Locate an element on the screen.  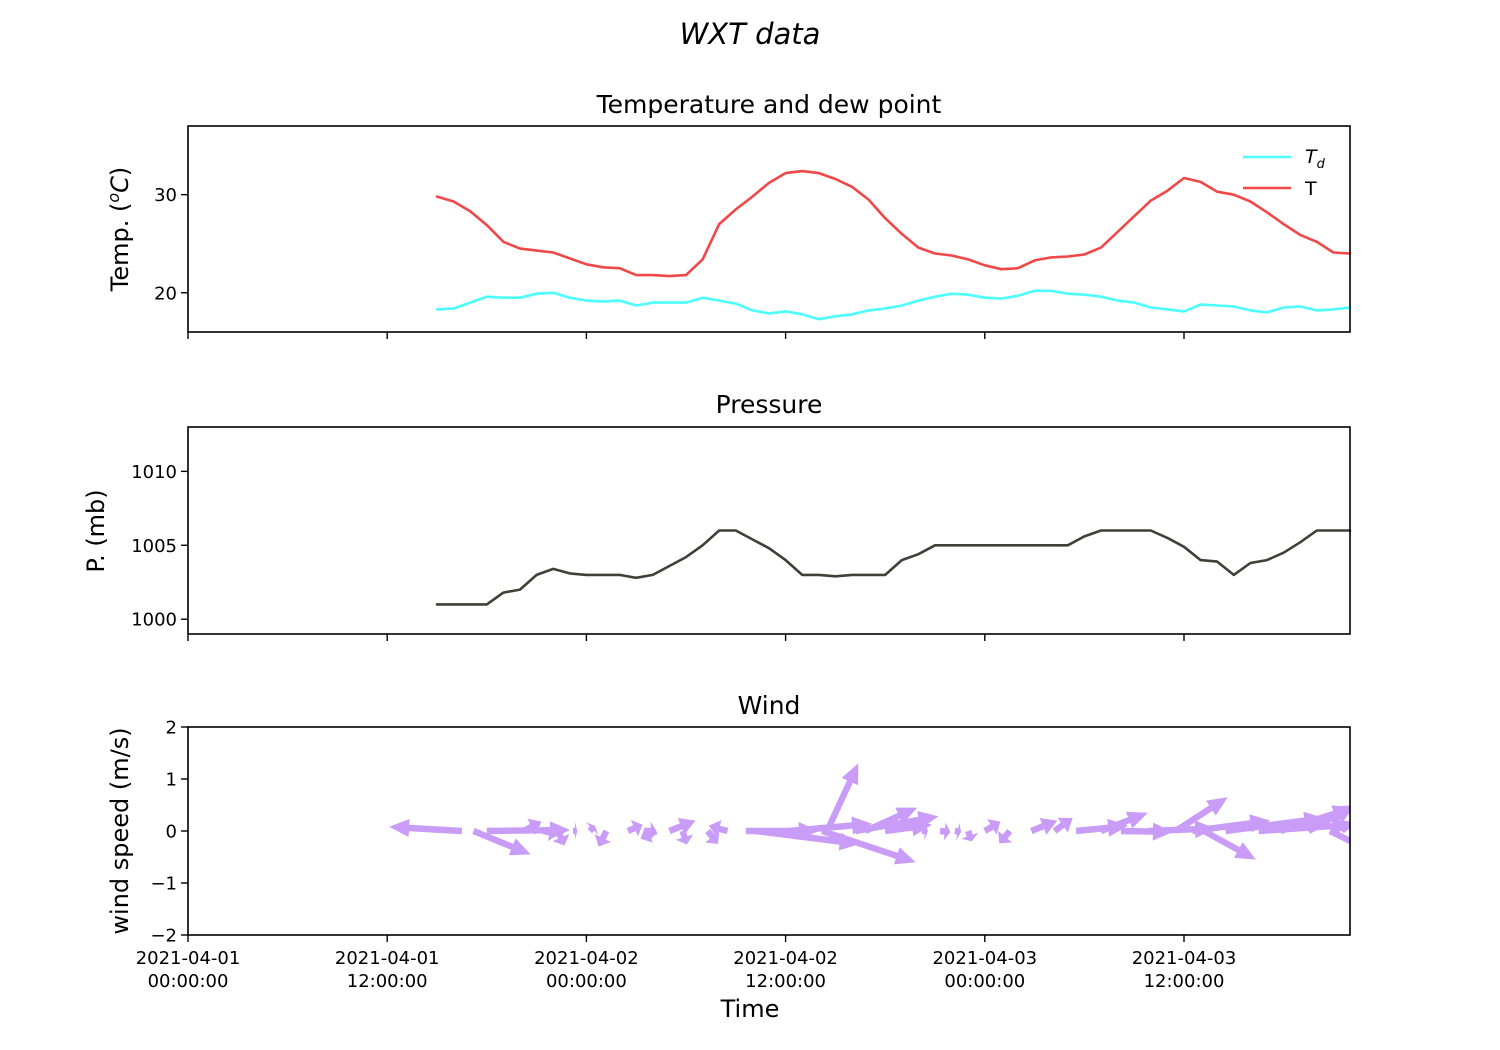
x-axis-label: Time is located at coordinates (750, 1009).